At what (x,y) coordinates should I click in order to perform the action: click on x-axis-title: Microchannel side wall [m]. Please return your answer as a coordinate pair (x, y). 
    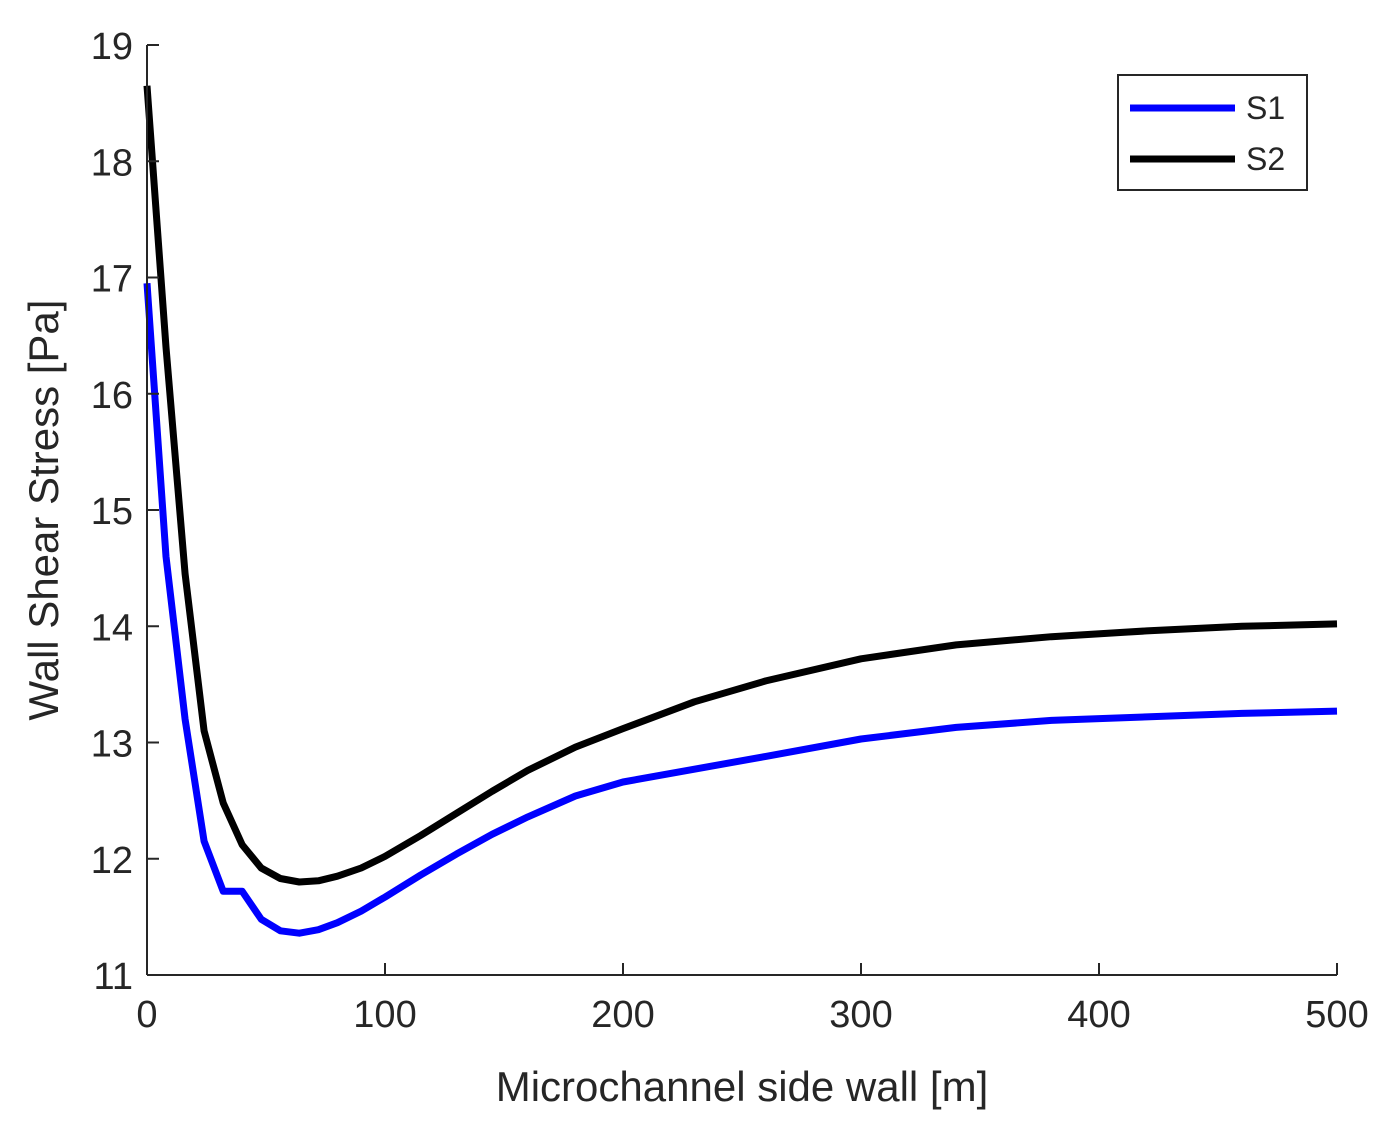
    Looking at the image, I should click on (742, 1086).